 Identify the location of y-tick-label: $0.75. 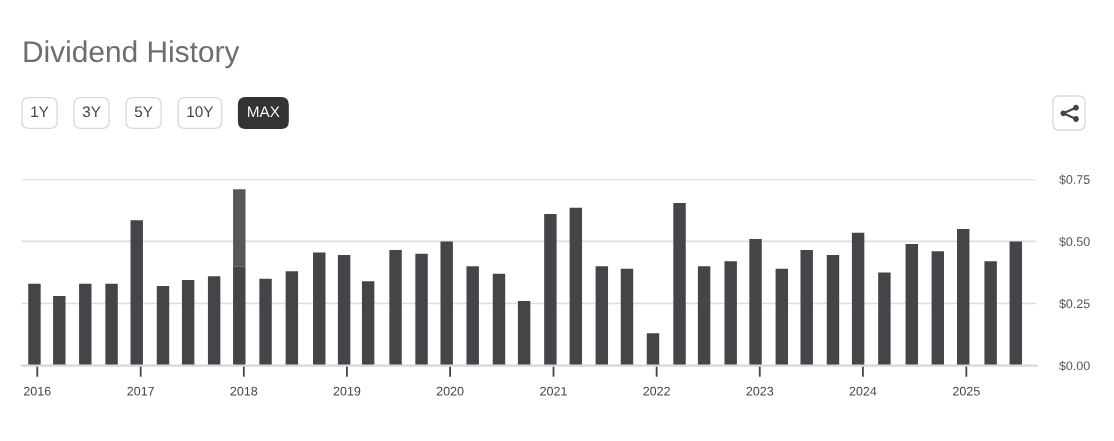
(1074, 179).